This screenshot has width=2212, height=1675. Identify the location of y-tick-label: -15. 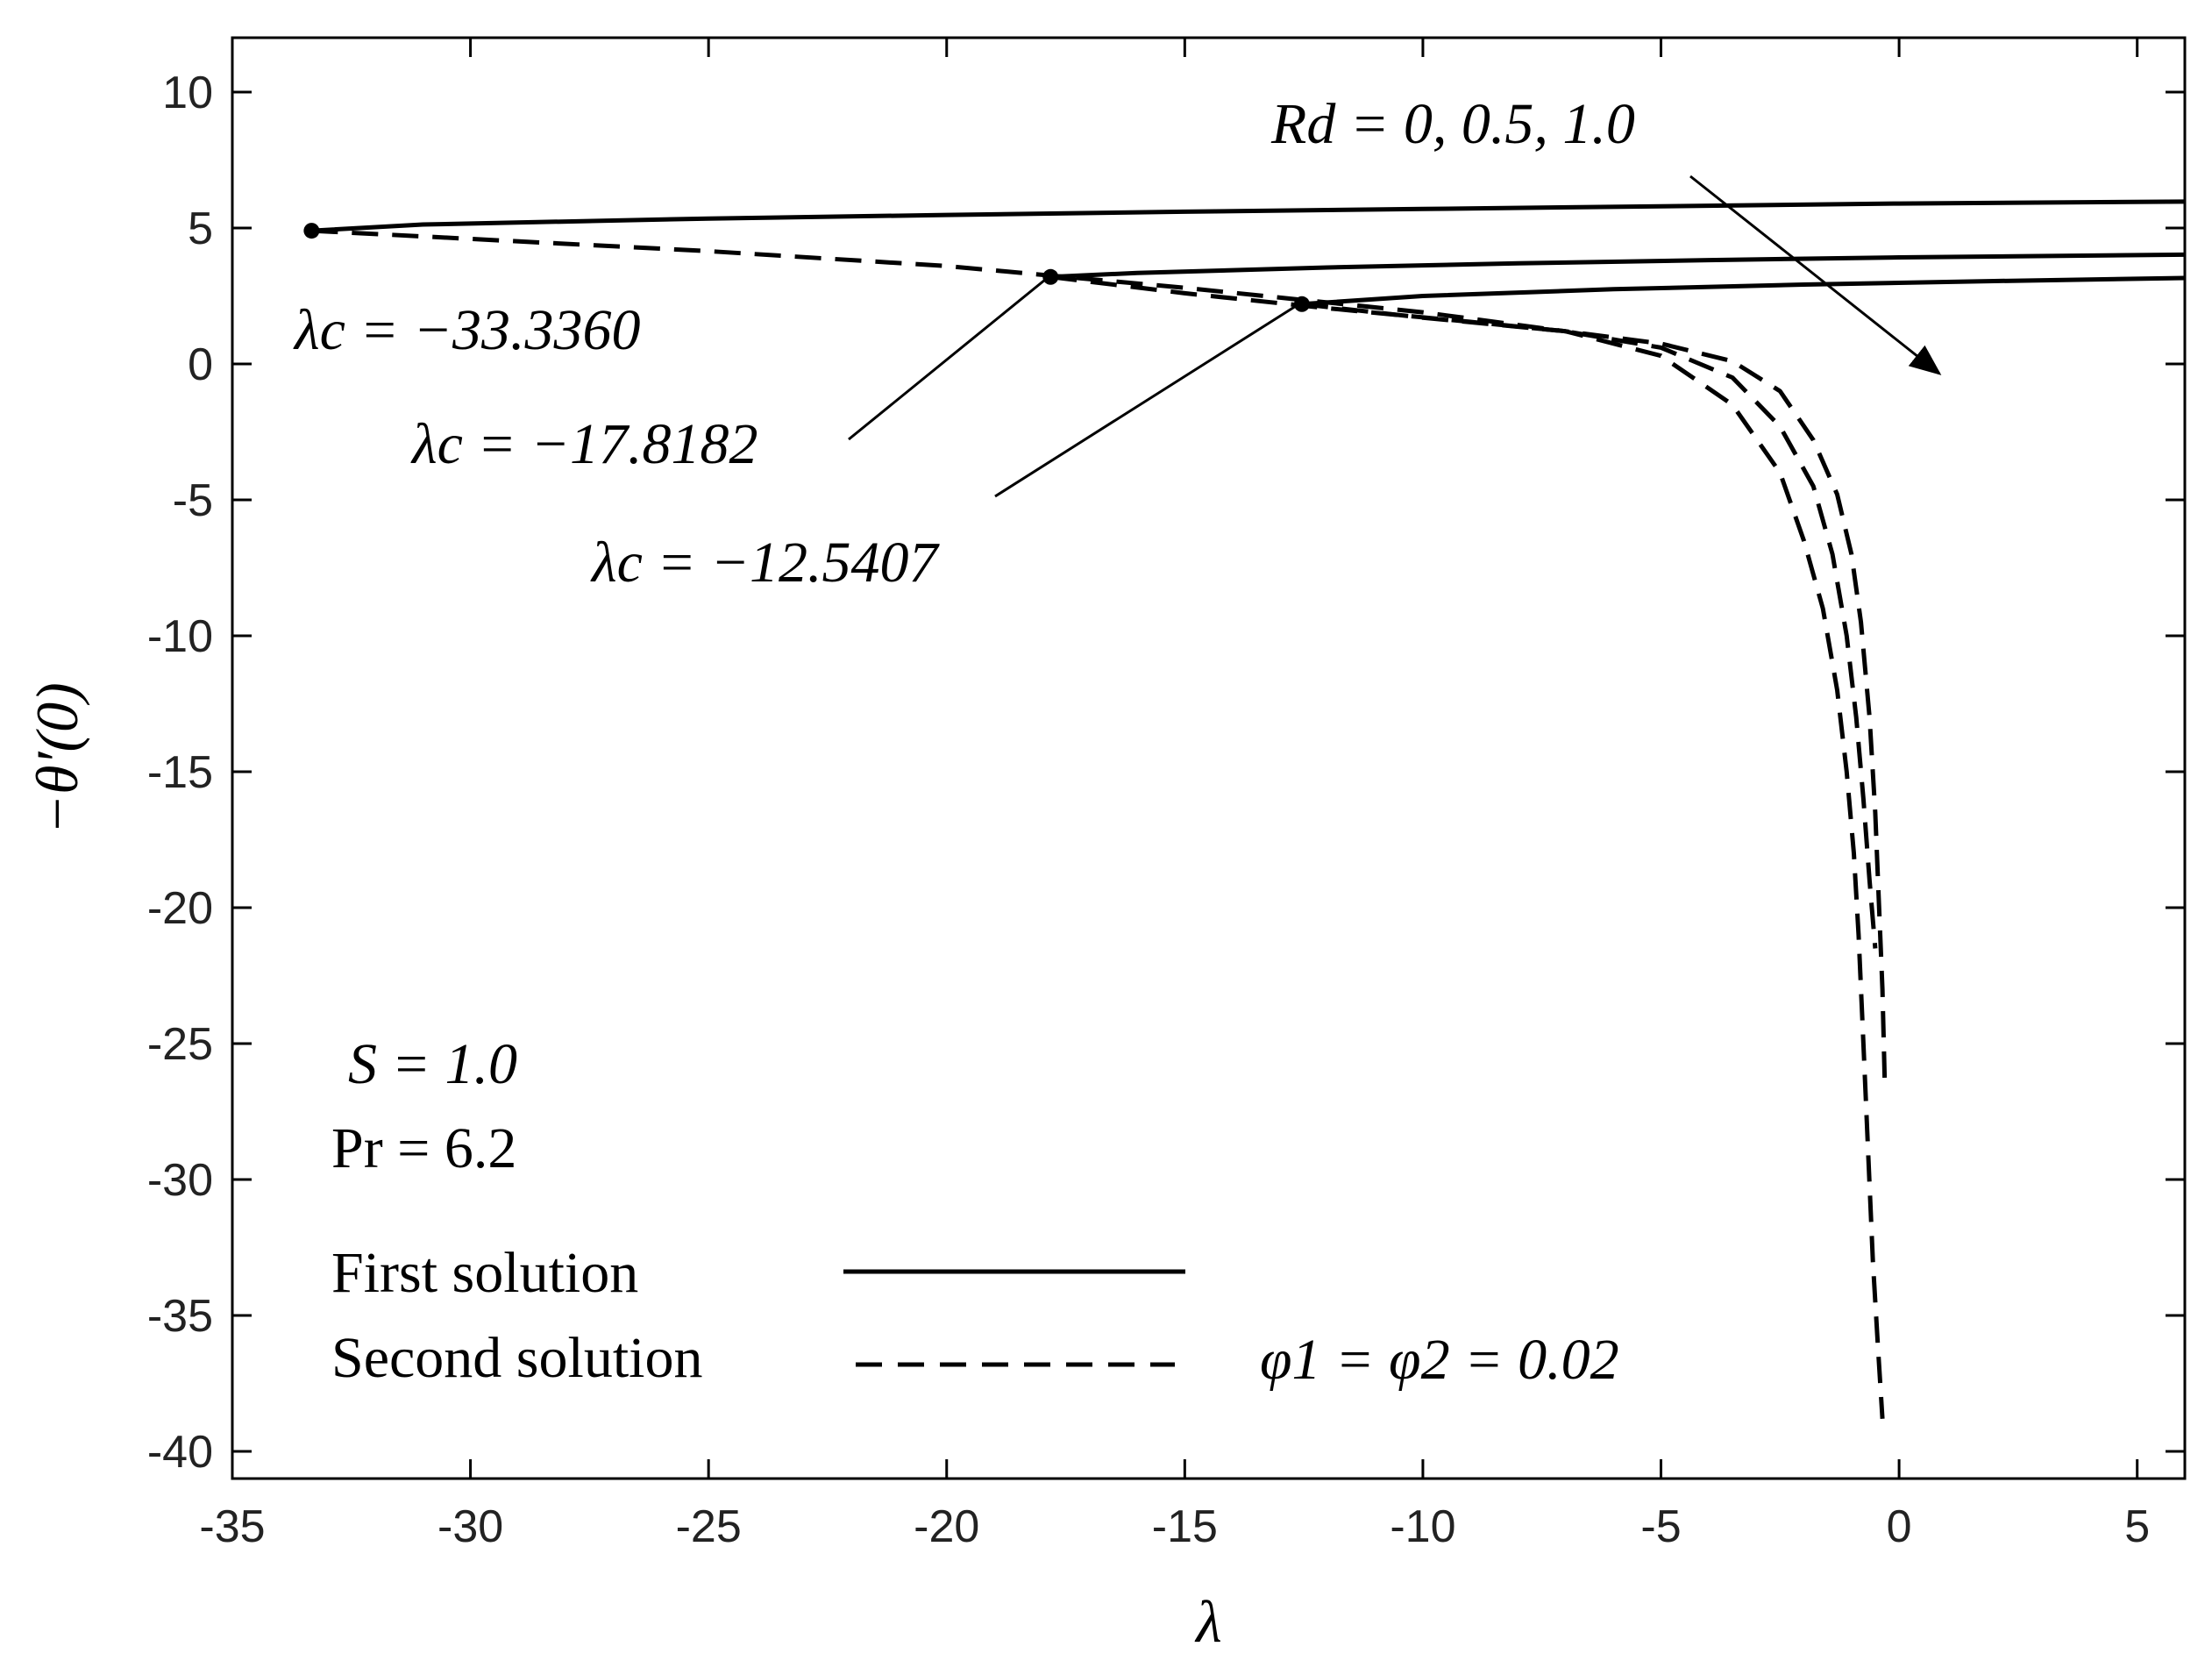
(180, 772).